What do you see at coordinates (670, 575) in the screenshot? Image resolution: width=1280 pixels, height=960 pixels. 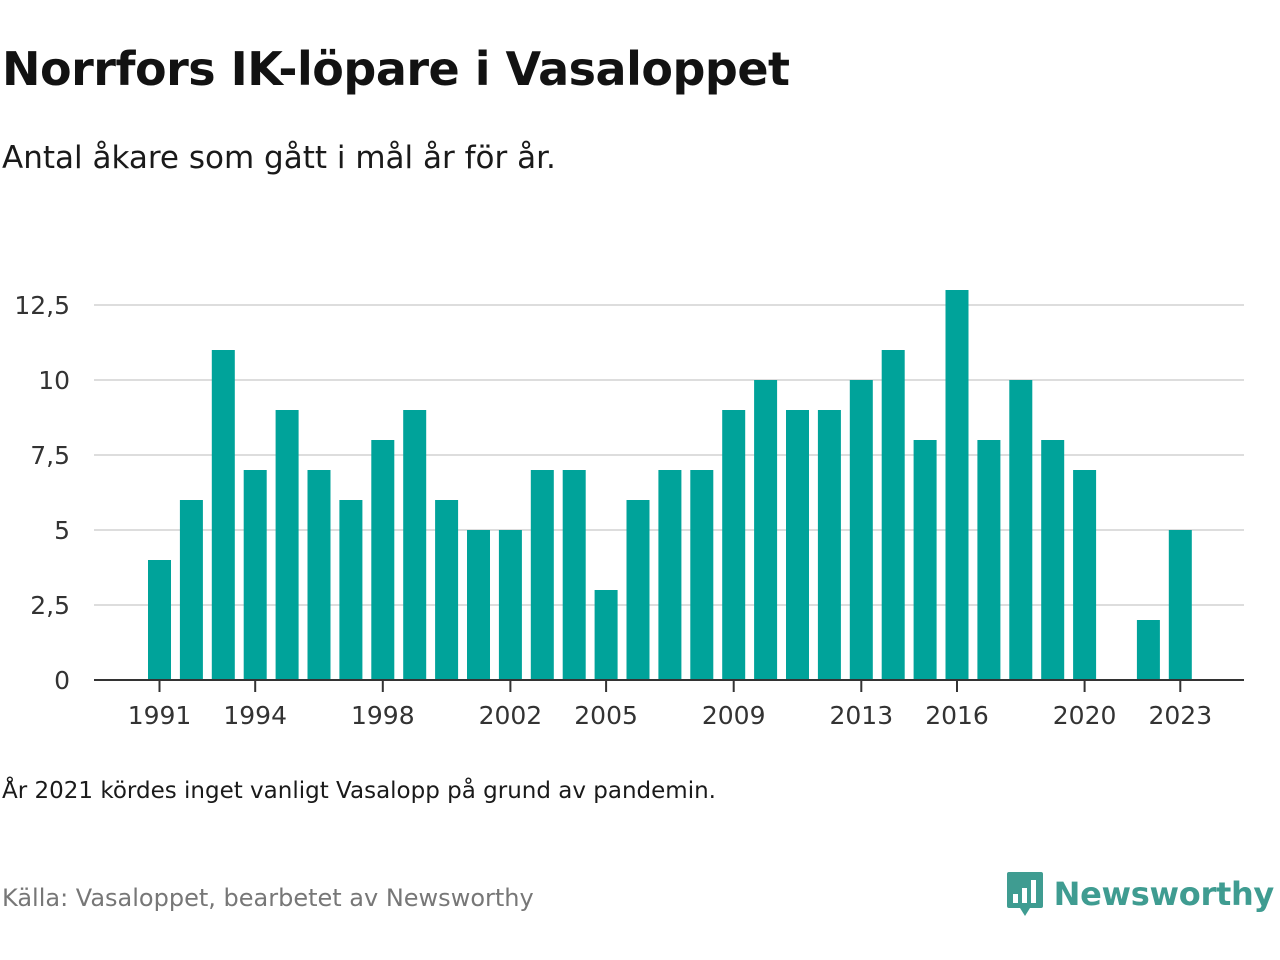 I see `bar-2007` at bounding box center [670, 575].